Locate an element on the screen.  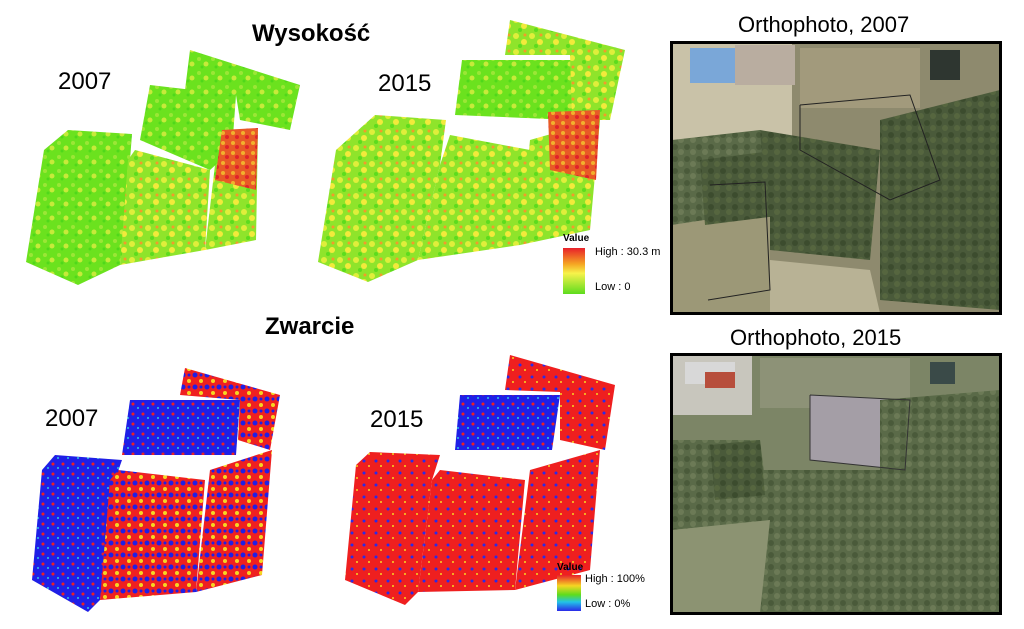
height-year-2015-label: 2015 is located at coordinates (405, 83).